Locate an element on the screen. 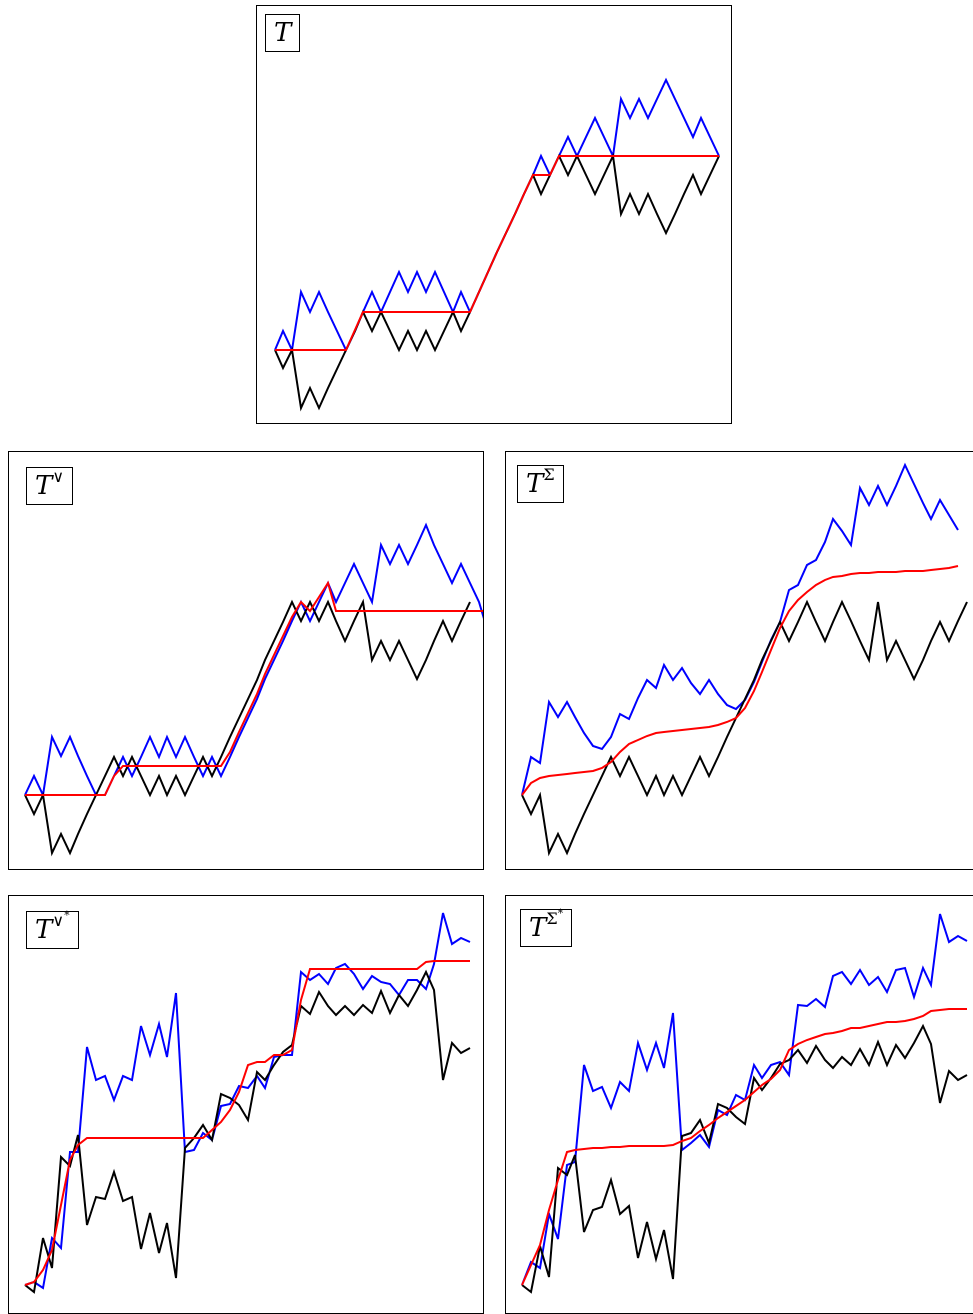 The image size is (973, 1314). plot-t-sigma-star is located at coordinates (744, 1103).